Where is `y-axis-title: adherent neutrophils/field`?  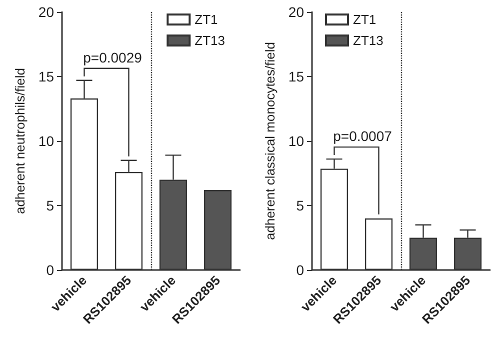 y-axis-title: adherent neutrophils/field is located at coordinates (20, 141).